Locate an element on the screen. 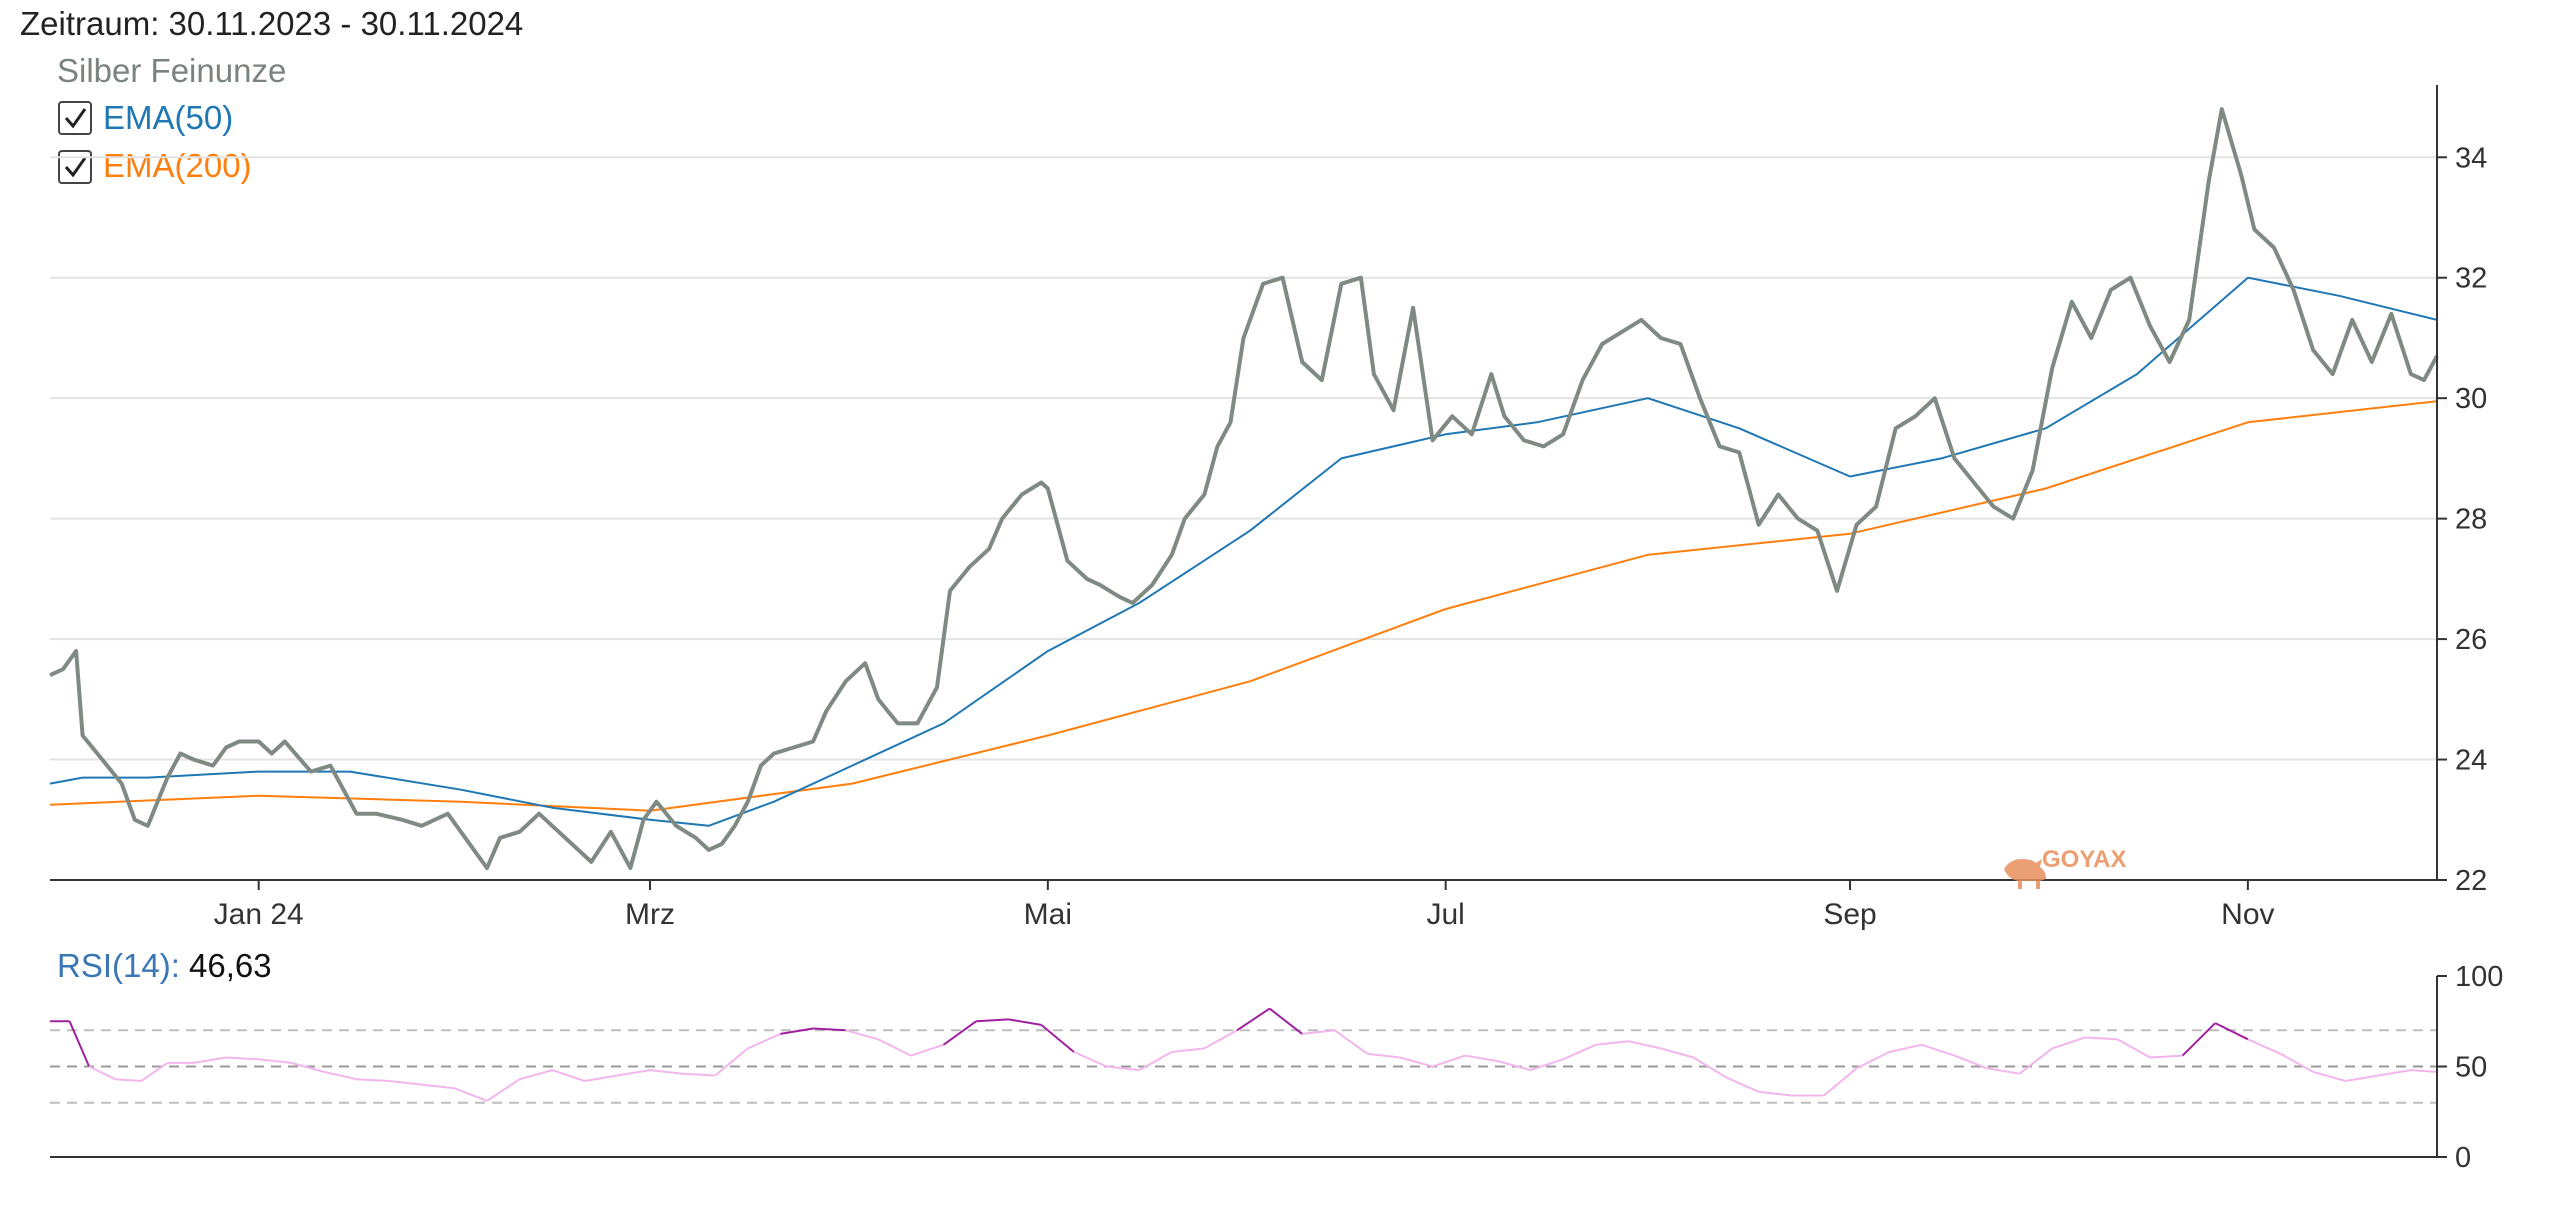 Image resolution: width=2560 pixels, height=1228 pixels. x-tick-label: Sep is located at coordinates (1849, 914).